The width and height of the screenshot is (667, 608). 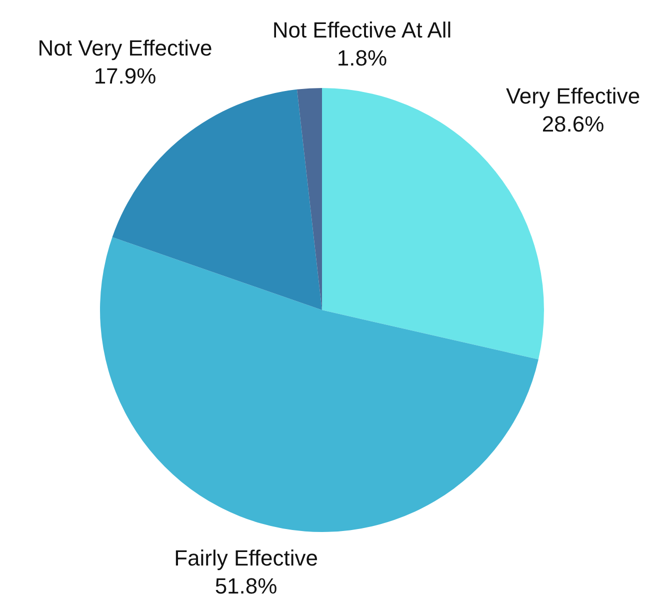 What do you see at coordinates (573, 124) in the screenshot?
I see `data-label: 28.6%` at bounding box center [573, 124].